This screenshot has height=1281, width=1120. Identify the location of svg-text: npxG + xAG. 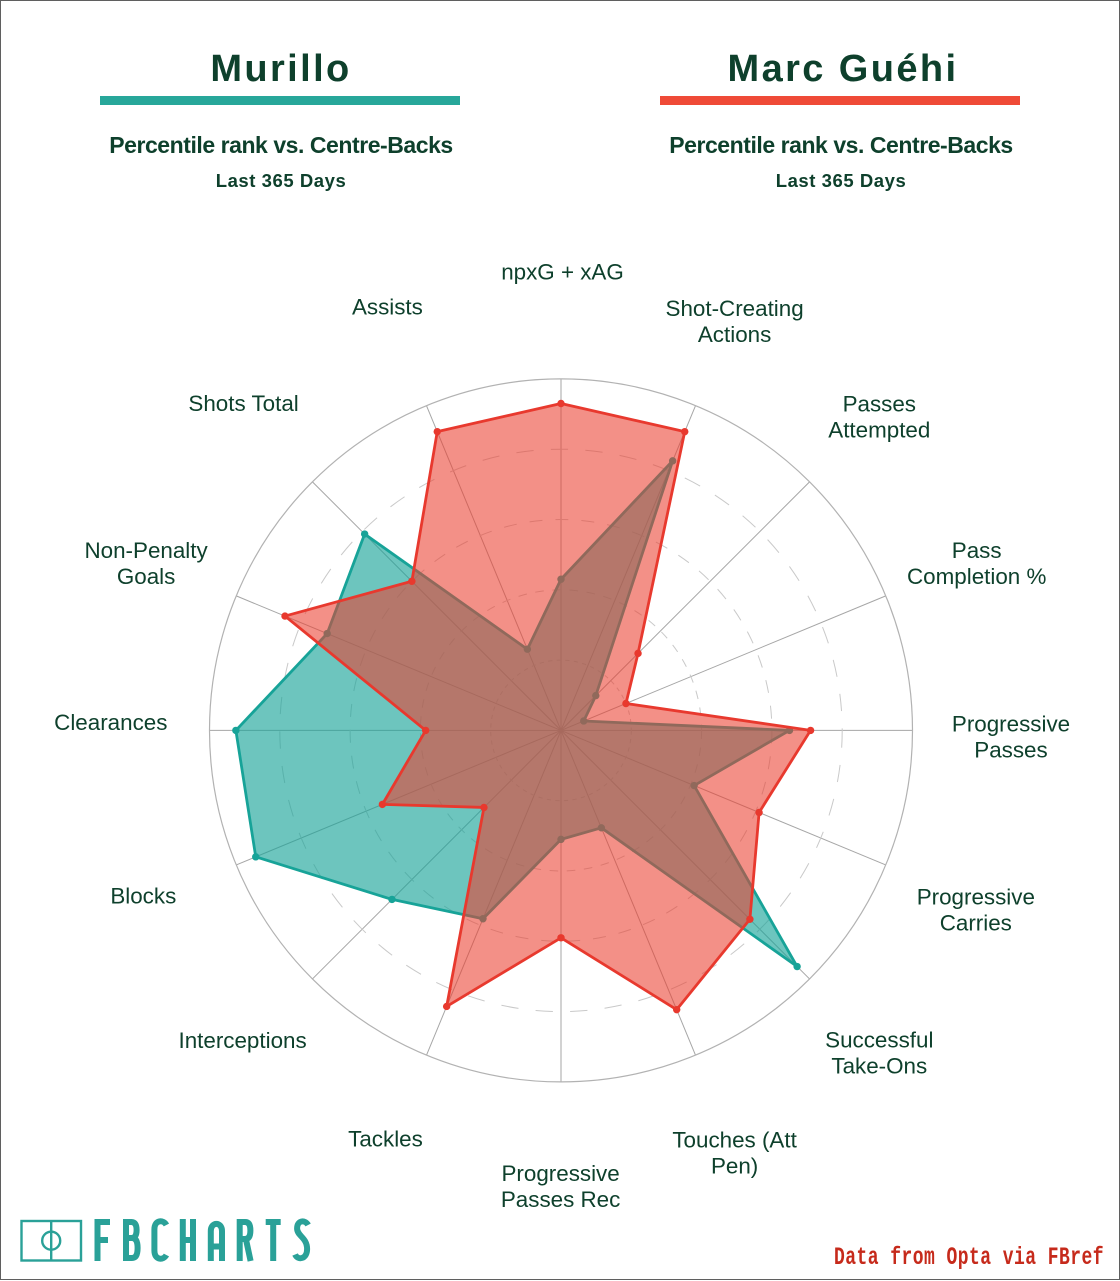
(562, 272).